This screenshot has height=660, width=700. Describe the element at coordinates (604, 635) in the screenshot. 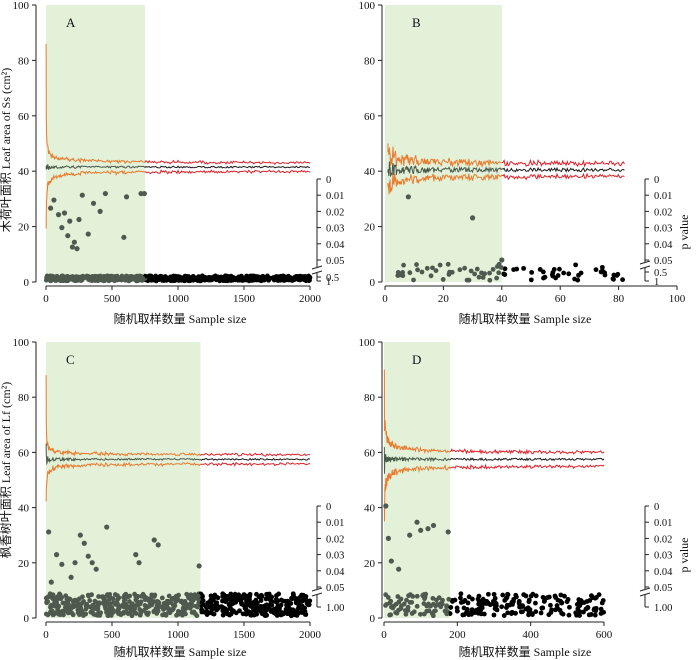

I see `x-tick-label-d-600: 600` at that location.